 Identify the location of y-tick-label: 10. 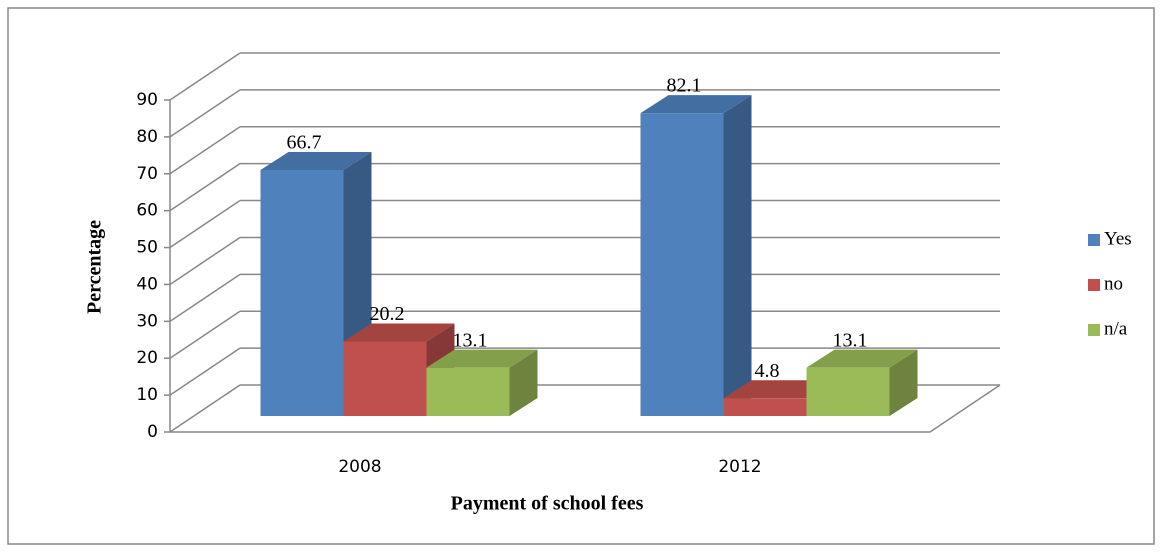
(147, 395).